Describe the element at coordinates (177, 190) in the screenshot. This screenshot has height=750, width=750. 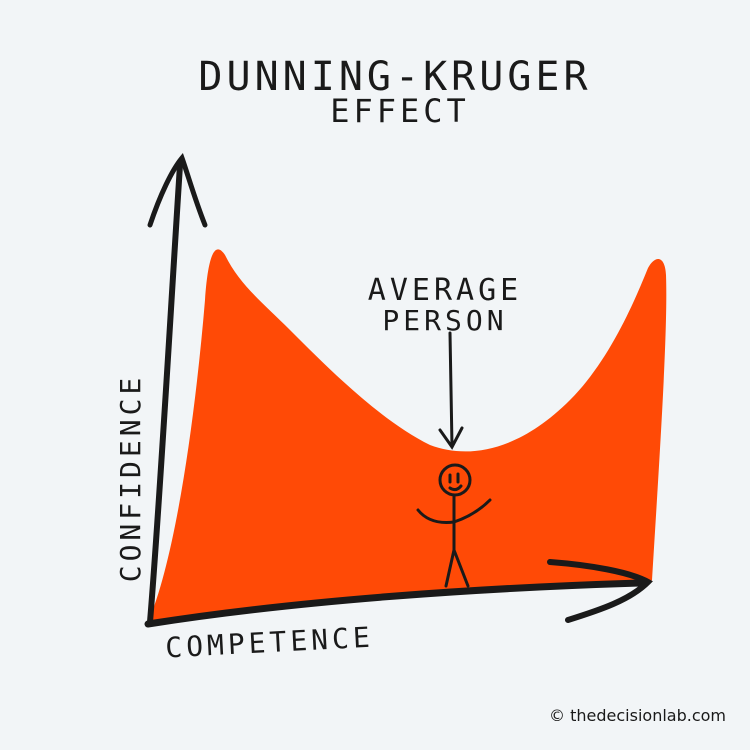
I see `y-axis-arrowhead-icon` at that location.